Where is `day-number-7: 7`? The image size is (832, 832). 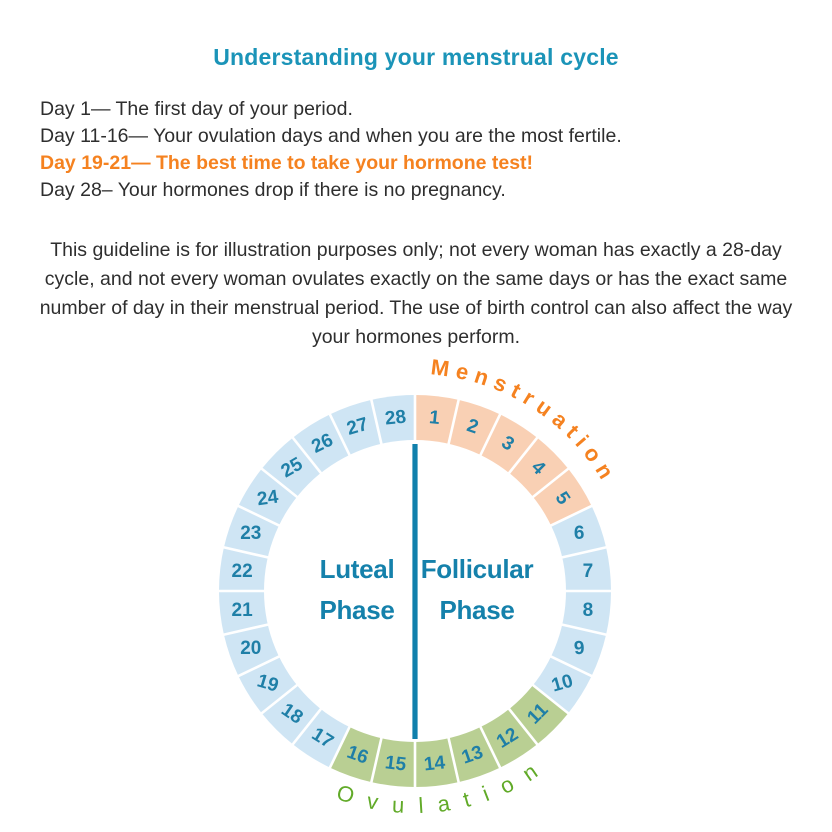
day-number-7: 7 is located at coordinates (588, 571).